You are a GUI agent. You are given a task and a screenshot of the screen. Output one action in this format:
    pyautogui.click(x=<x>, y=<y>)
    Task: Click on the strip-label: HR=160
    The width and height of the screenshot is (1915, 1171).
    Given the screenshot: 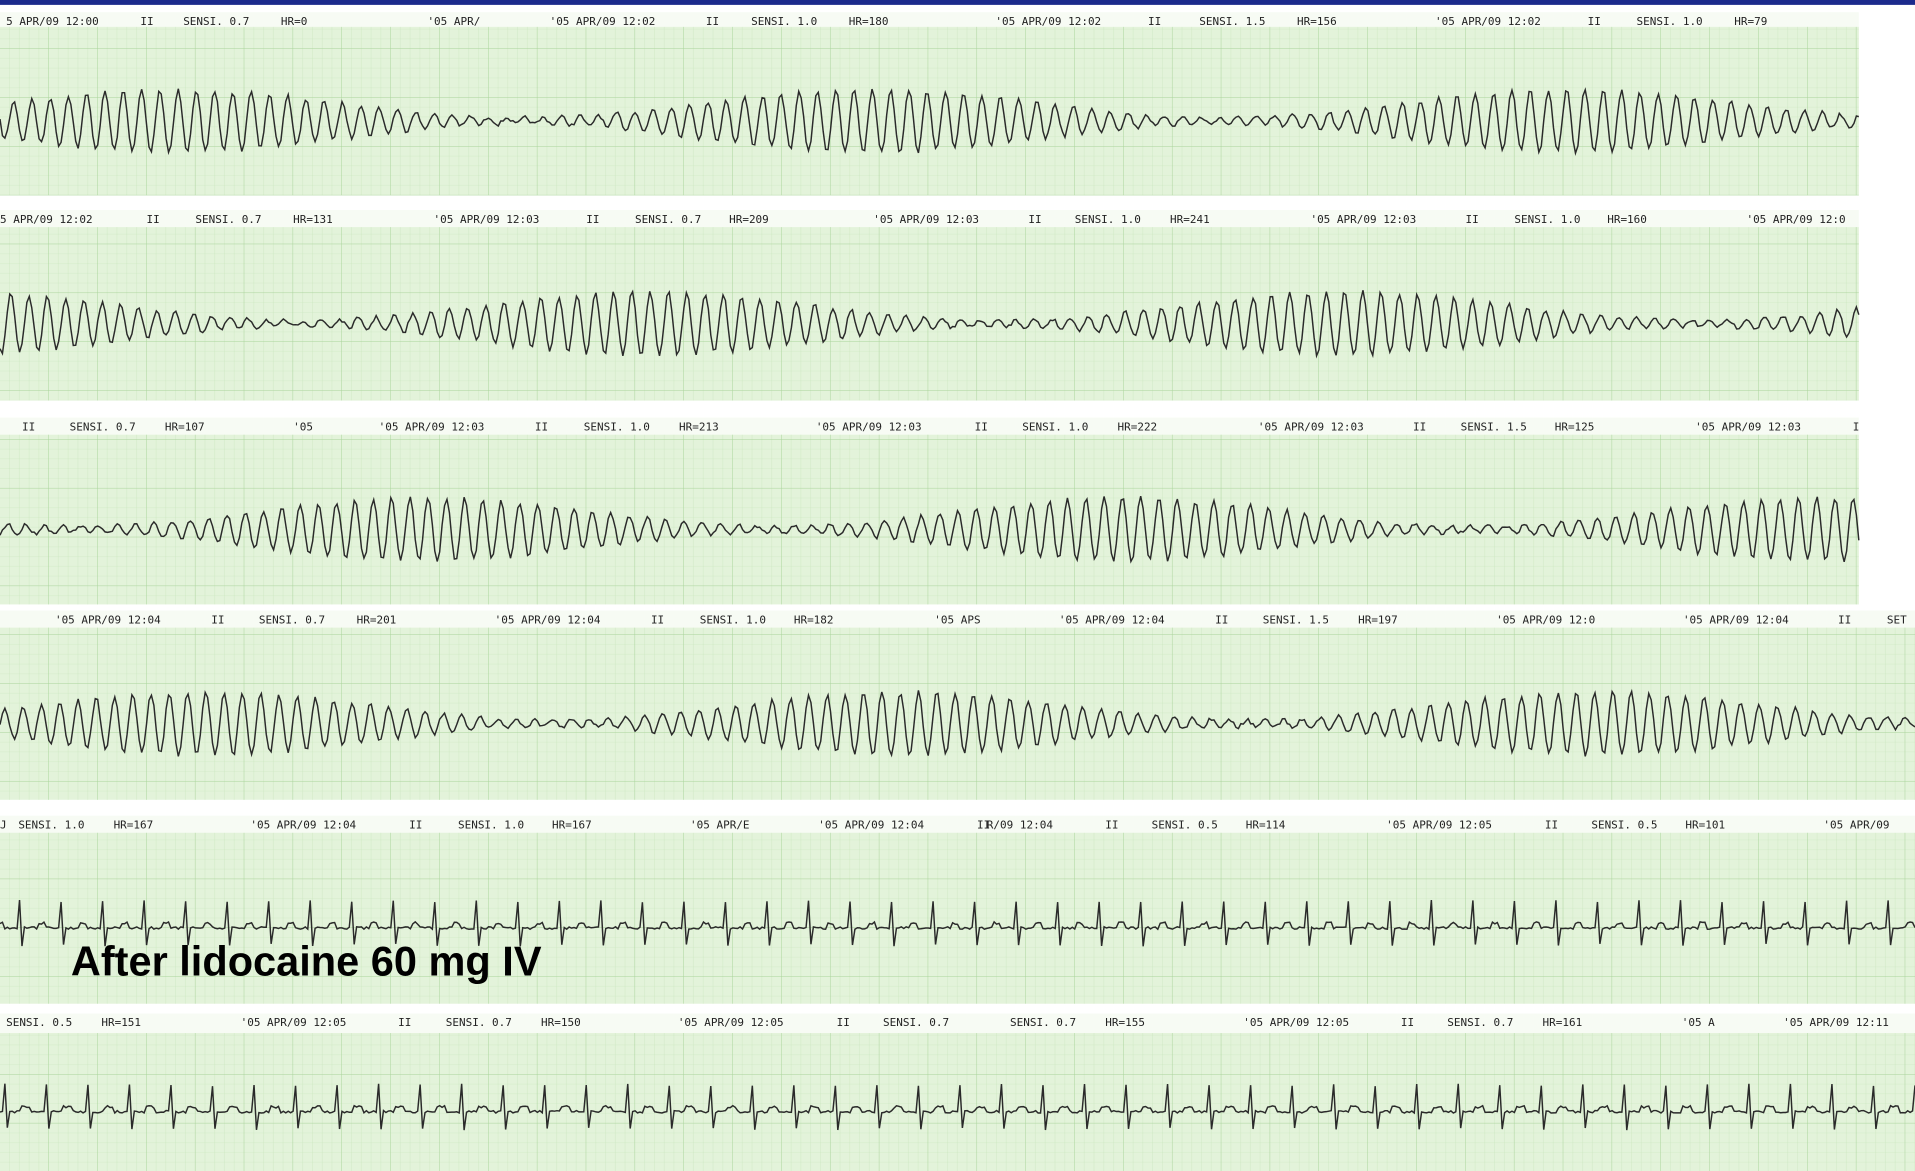 What is the action you would take?
    pyautogui.click(x=1627, y=219)
    